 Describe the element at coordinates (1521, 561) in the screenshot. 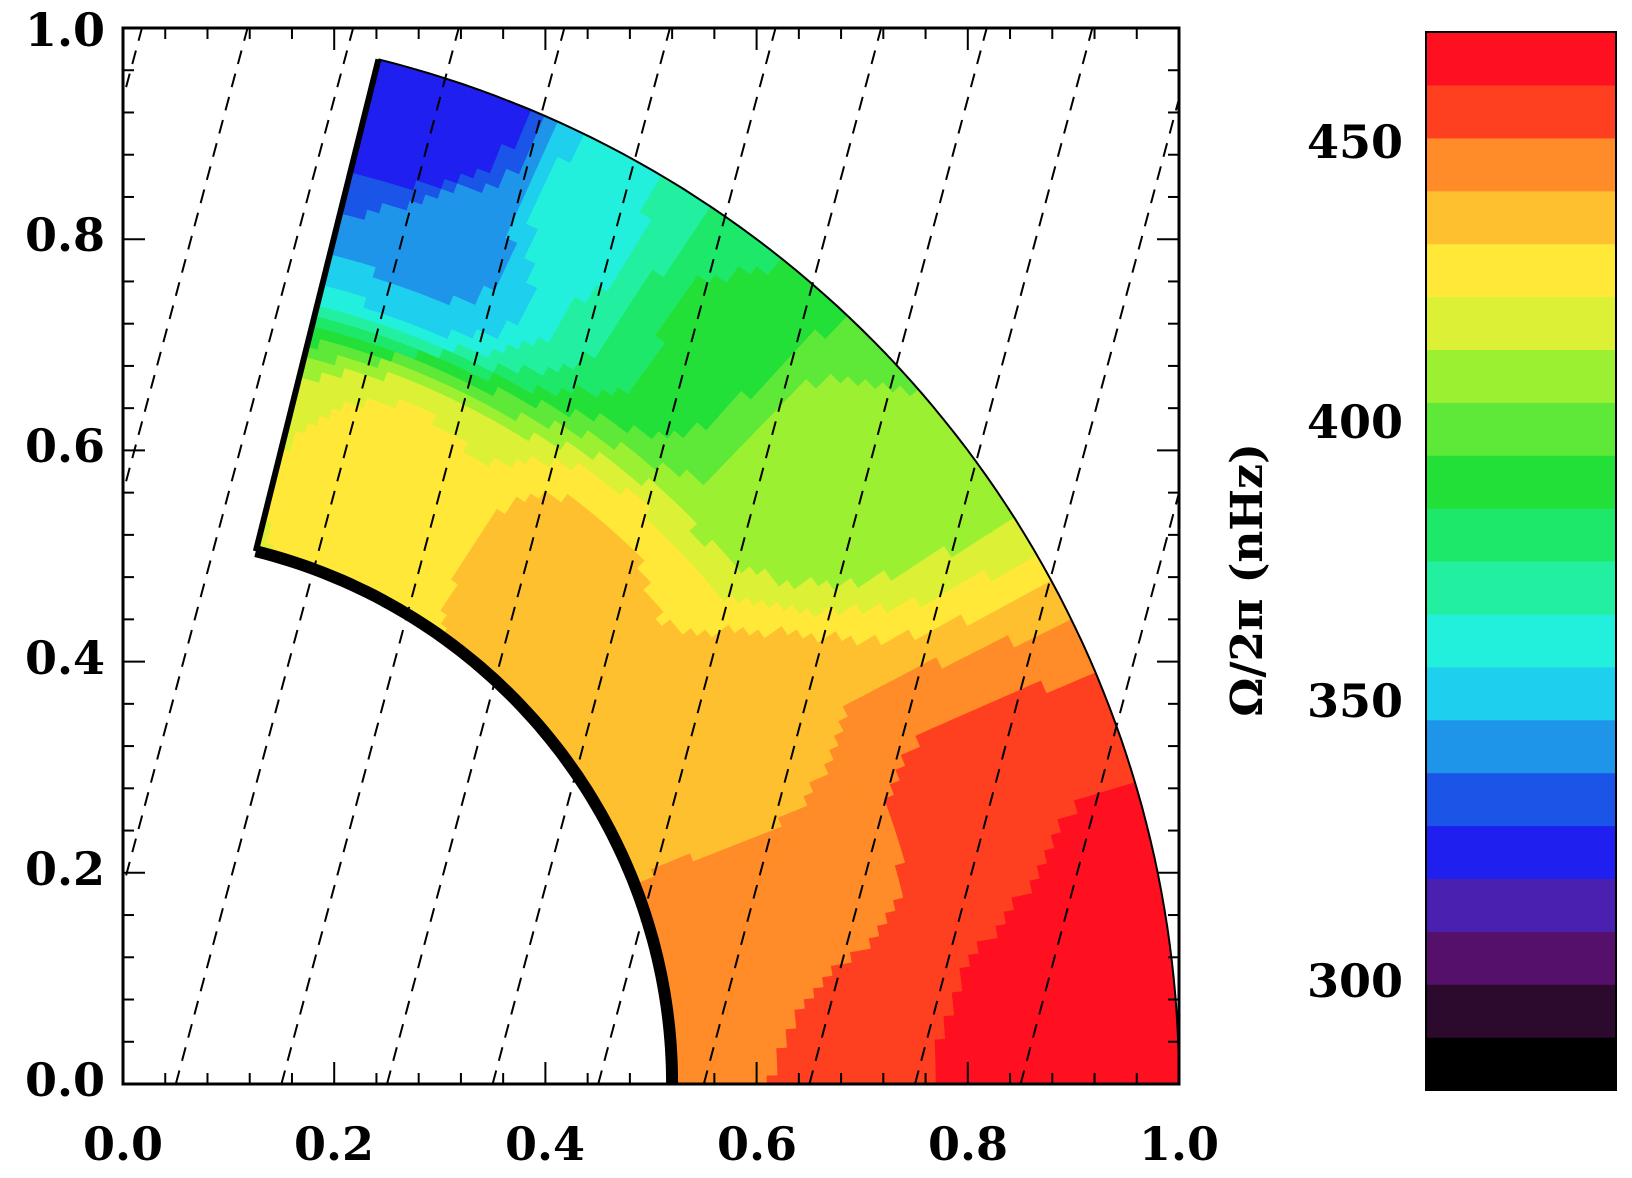

I see `colorbar-swatches` at that location.